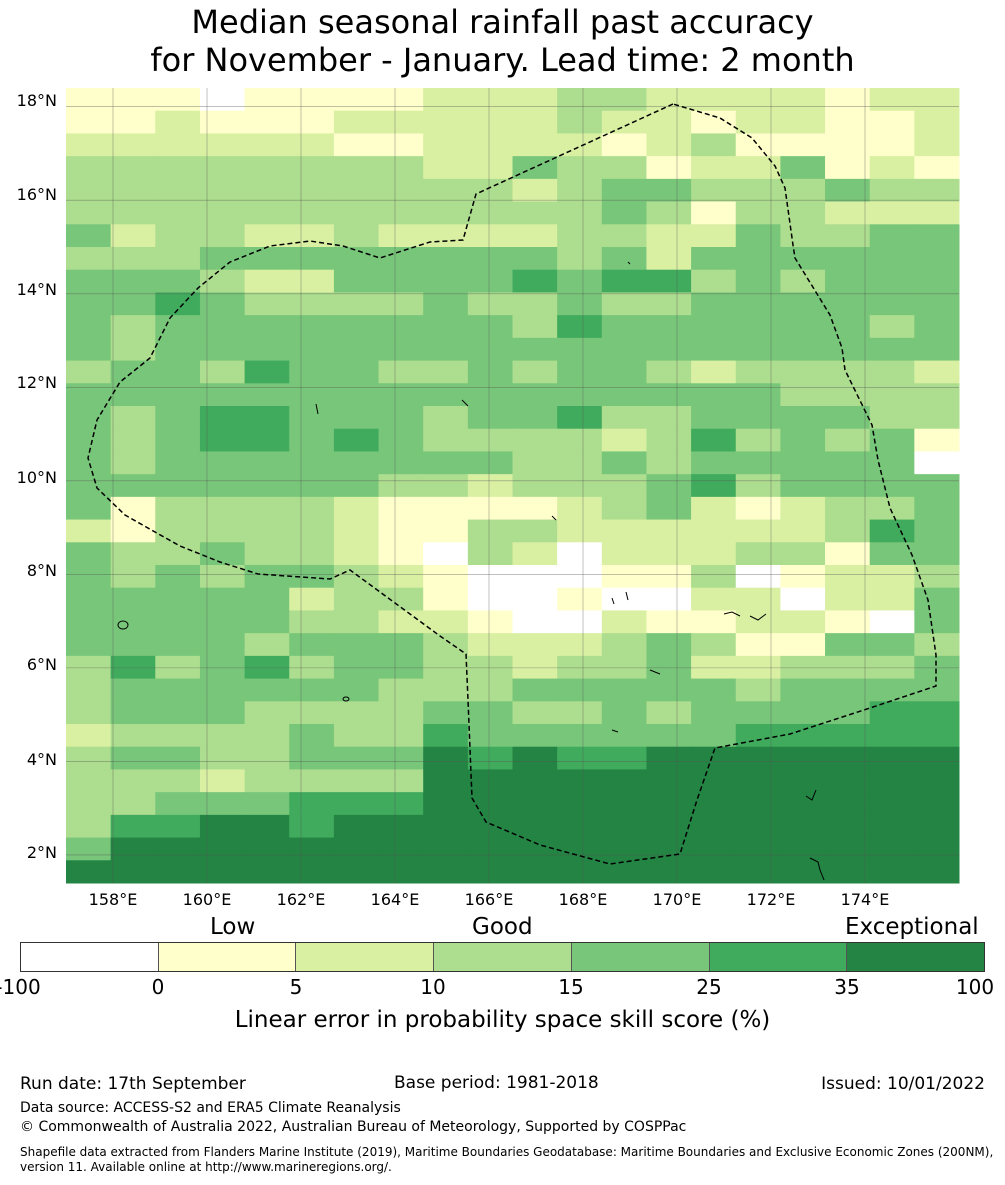 The height and width of the screenshot is (1185, 1005). What do you see at coordinates (36, 382) in the screenshot?
I see `lat-label-12n: 12°N` at bounding box center [36, 382].